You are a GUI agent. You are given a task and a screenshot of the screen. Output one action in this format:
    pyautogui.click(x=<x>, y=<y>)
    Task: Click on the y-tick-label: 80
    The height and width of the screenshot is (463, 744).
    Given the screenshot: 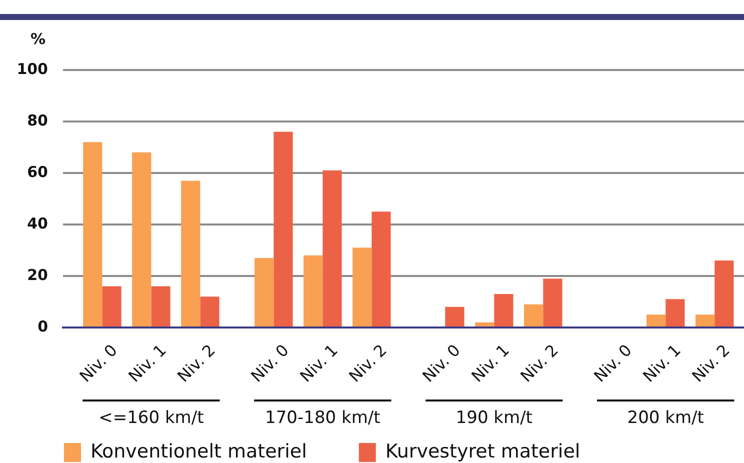 What is the action you would take?
    pyautogui.click(x=37, y=120)
    